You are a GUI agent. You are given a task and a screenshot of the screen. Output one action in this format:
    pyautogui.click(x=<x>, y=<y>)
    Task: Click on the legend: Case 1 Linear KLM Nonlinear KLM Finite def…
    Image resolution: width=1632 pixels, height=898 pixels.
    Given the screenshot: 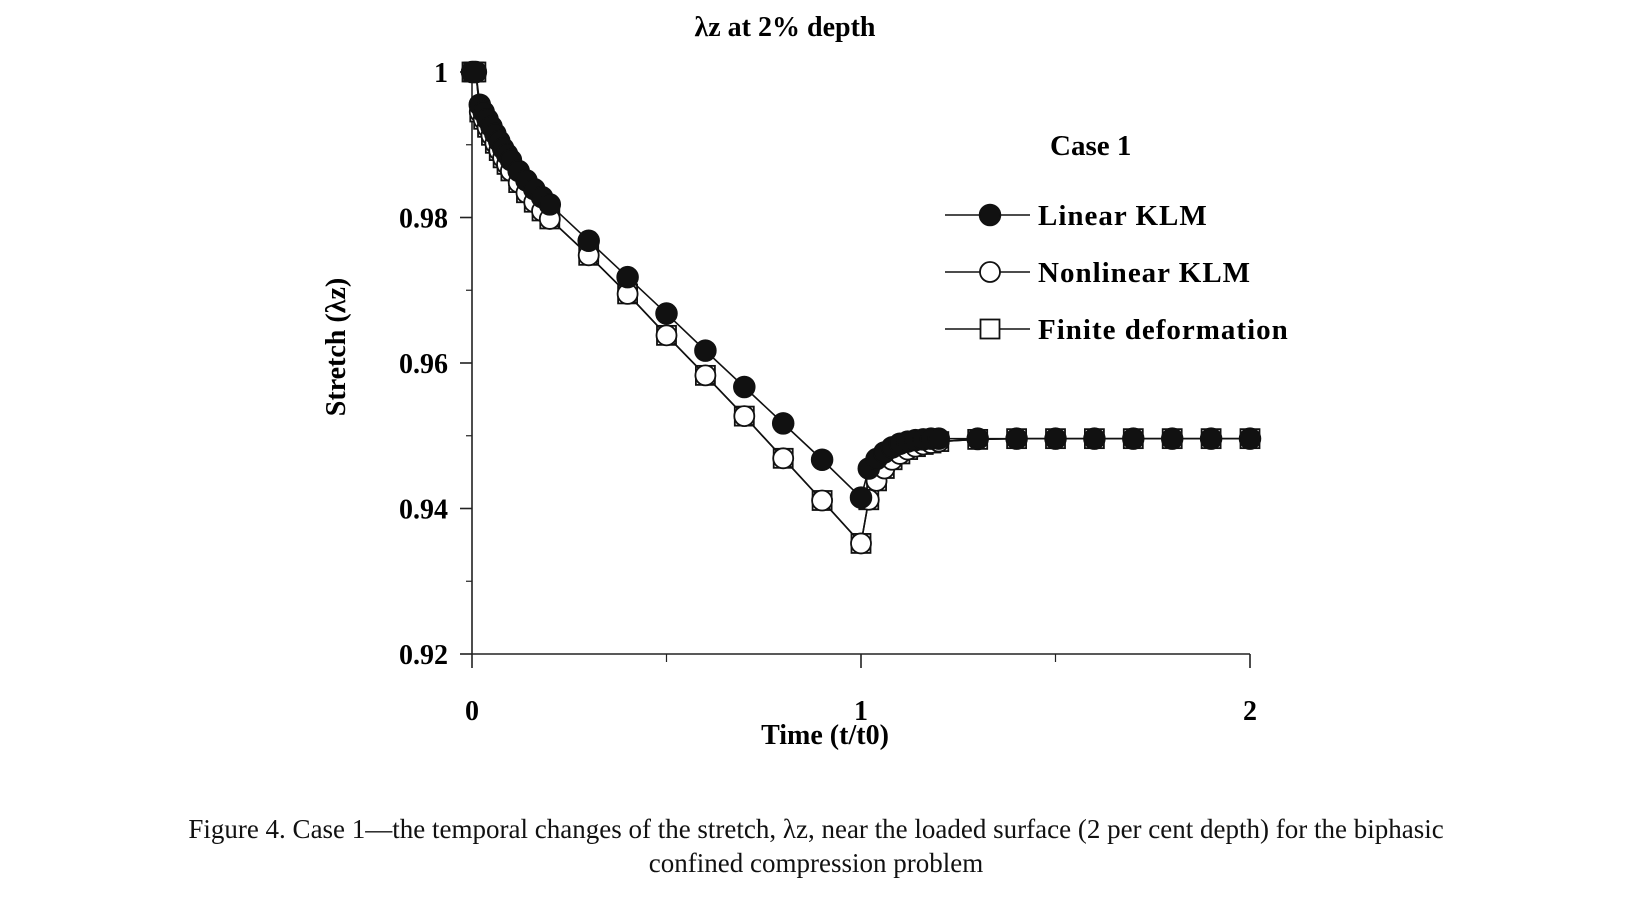 What is the action you would take?
    pyautogui.click(x=1117, y=238)
    